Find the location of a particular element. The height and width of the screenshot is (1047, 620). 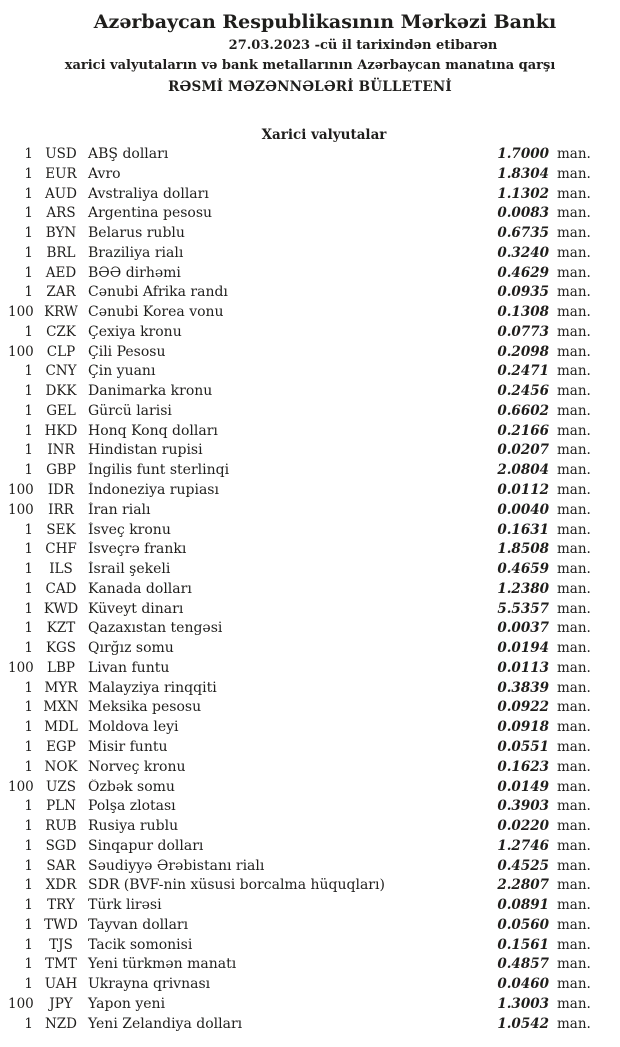

currency-code: HKD is located at coordinates (61, 430).